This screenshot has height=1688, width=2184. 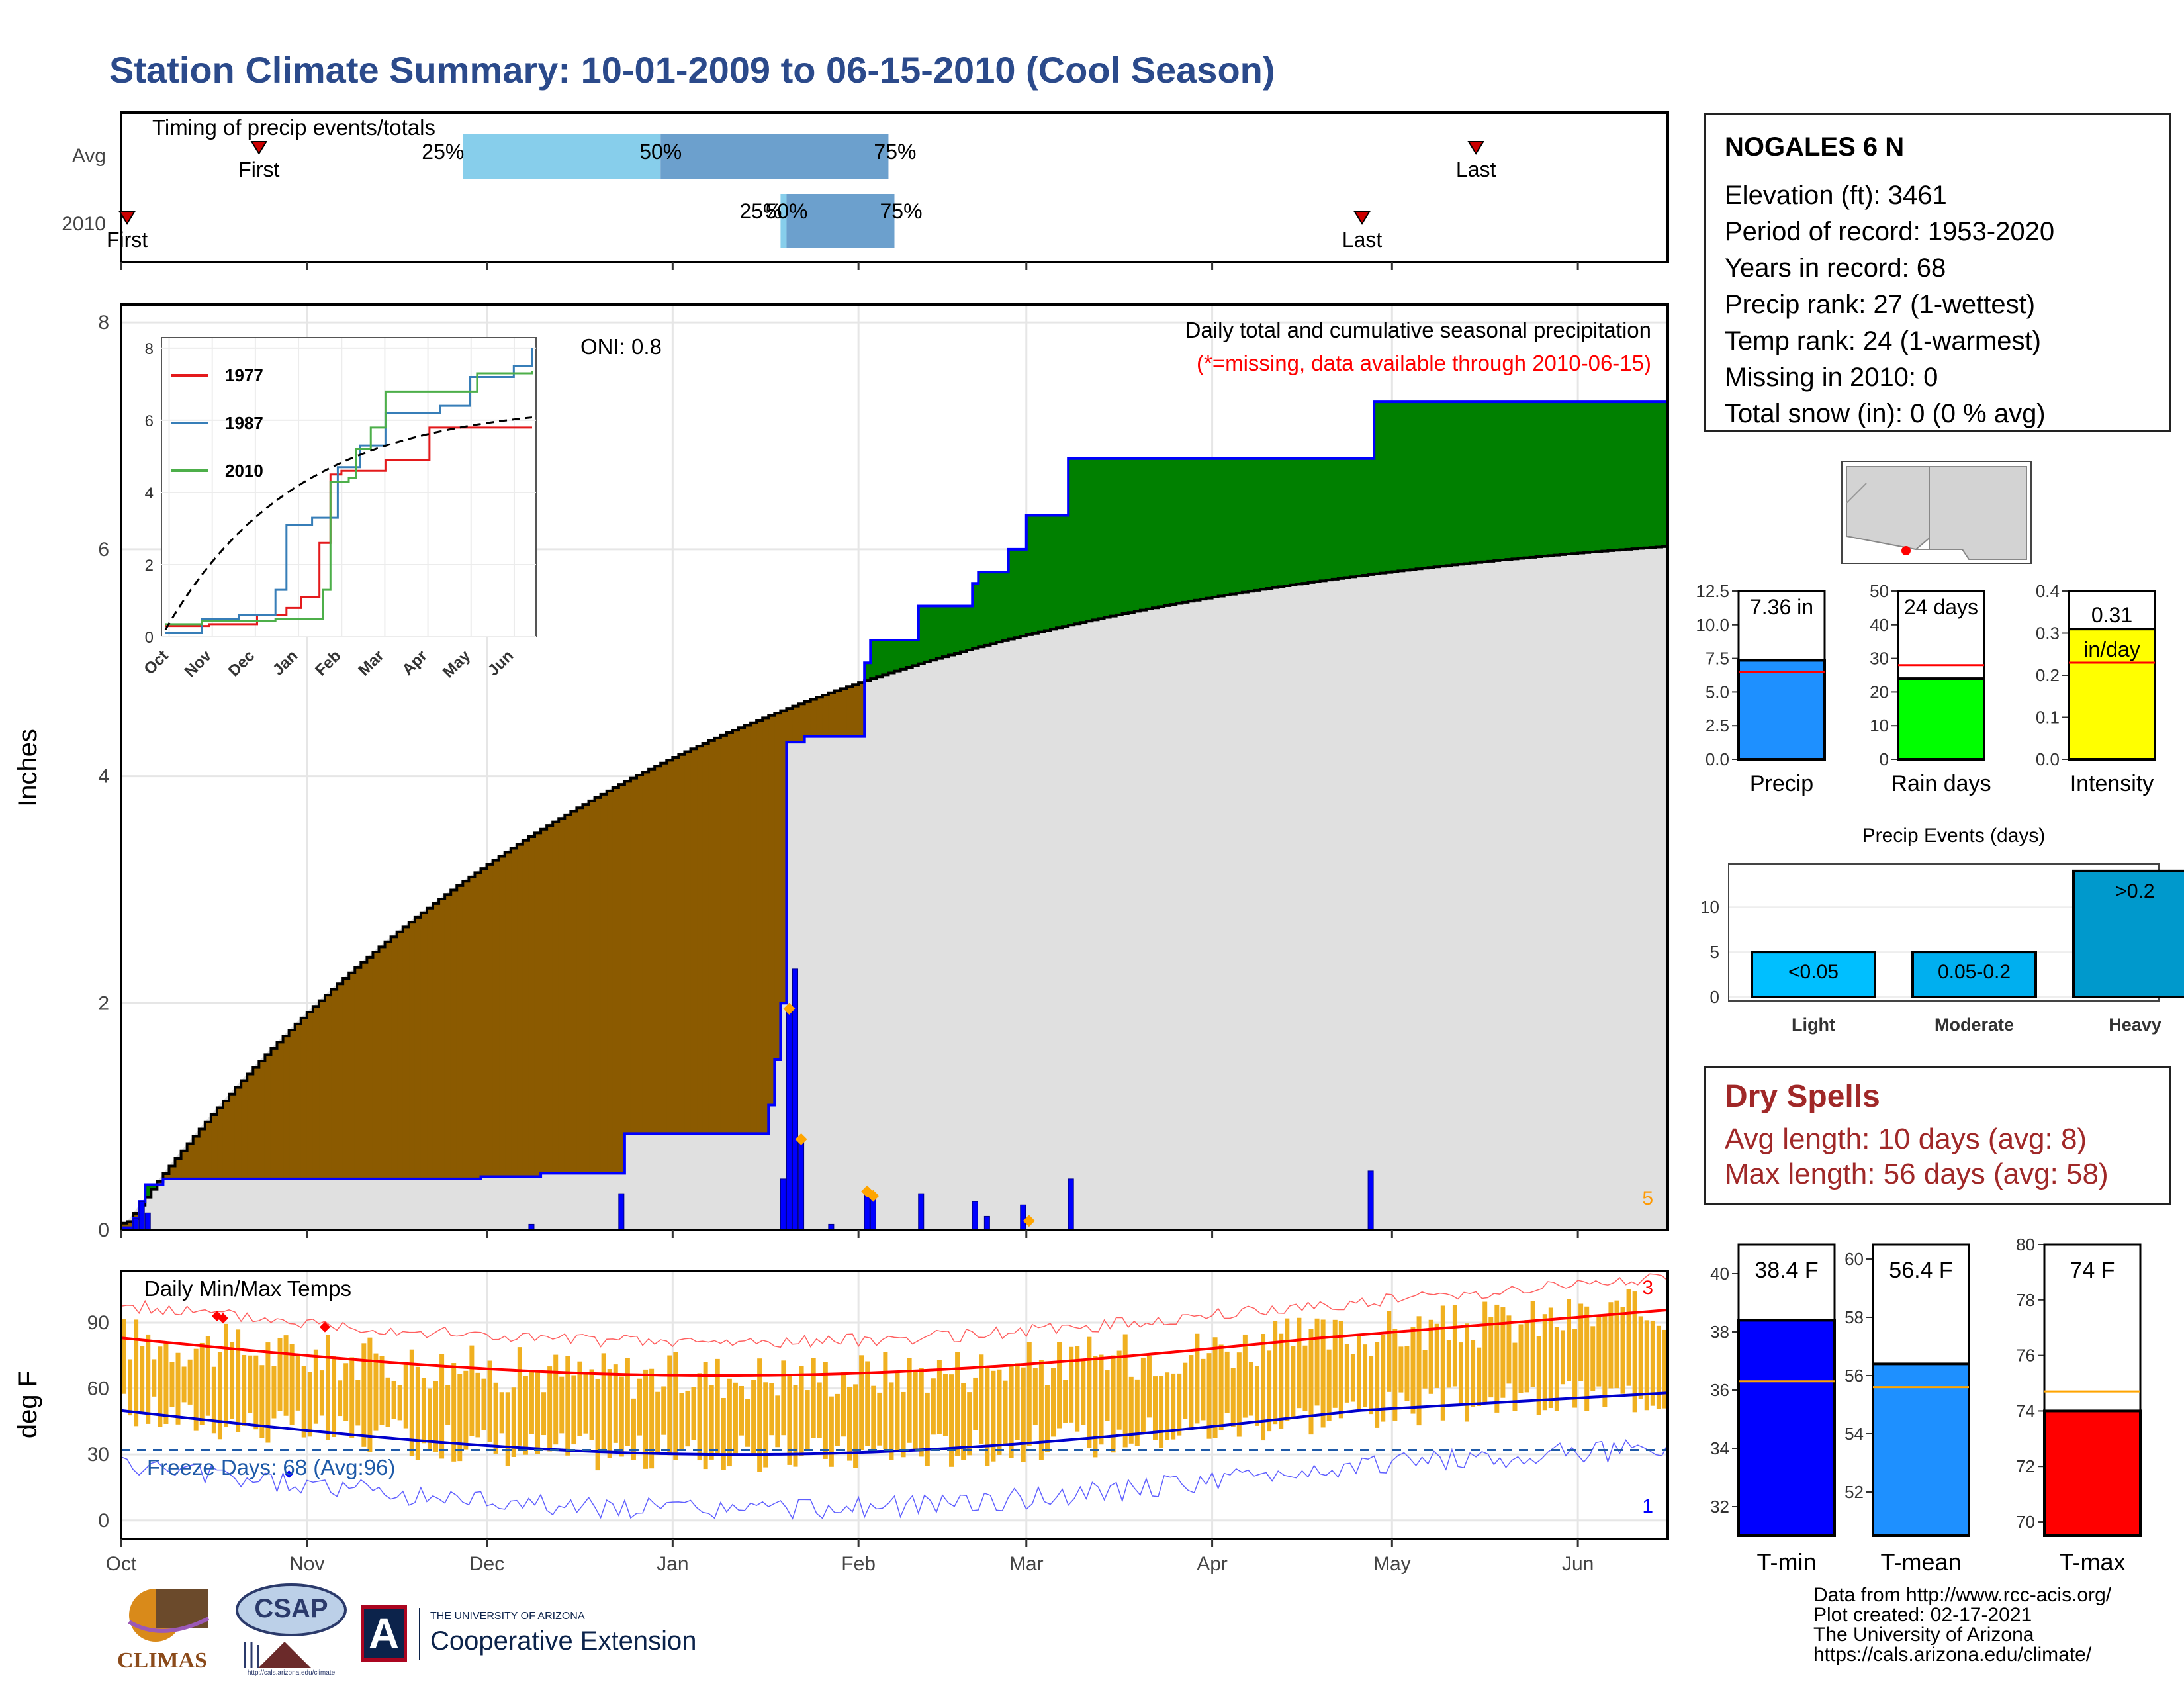 I want to click on temp-summary-value-label: 38.4 F, so click(x=1786, y=1270).